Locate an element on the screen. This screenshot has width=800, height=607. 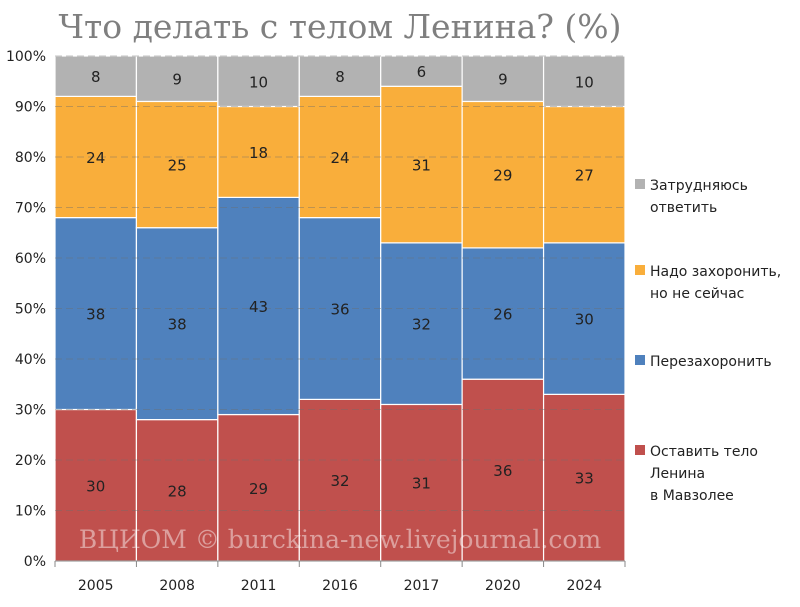
legend-label-series-1: Ленина is located at coordinates (677, 474).